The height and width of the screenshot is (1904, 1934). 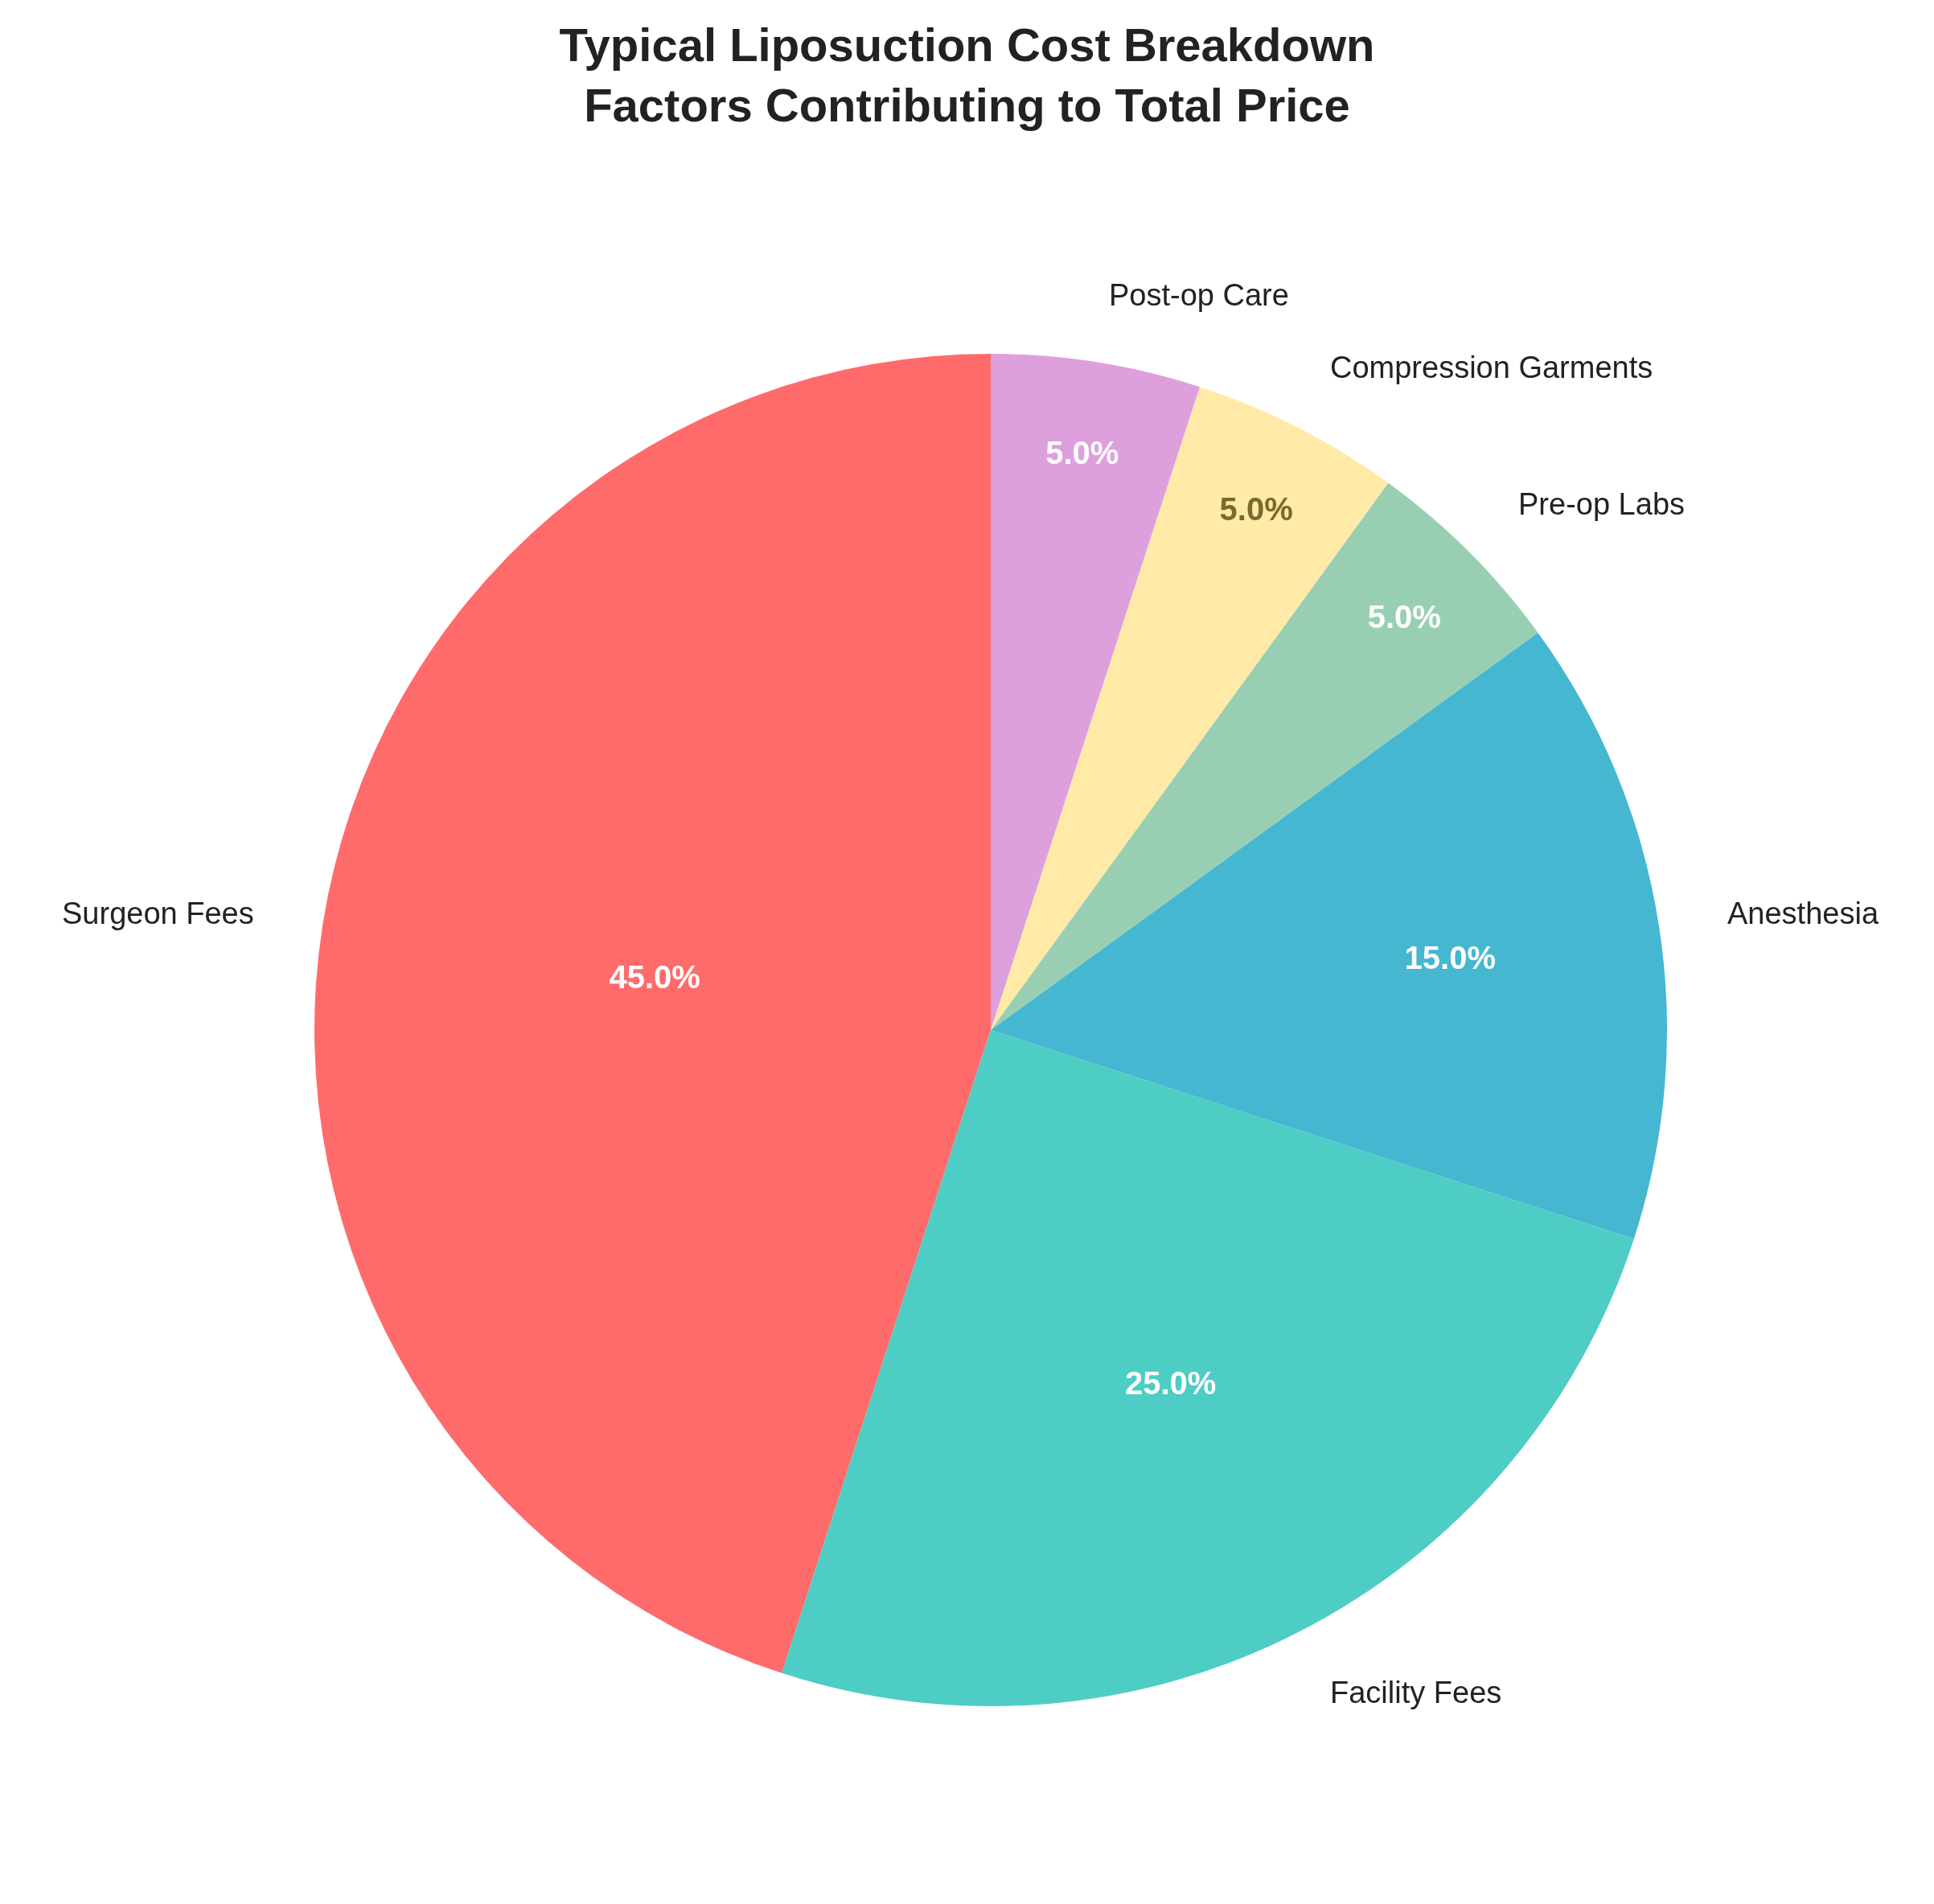 I want to click on chart-title: Typical Liposuction Cost Breakdown Factors Contributing to Total Price, so click(x=967, y=75).